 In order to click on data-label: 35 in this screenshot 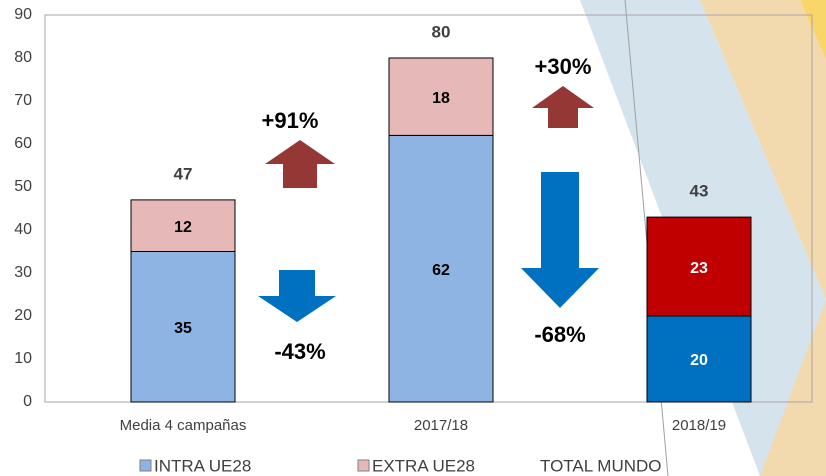, I will do `click(183, 328)`.